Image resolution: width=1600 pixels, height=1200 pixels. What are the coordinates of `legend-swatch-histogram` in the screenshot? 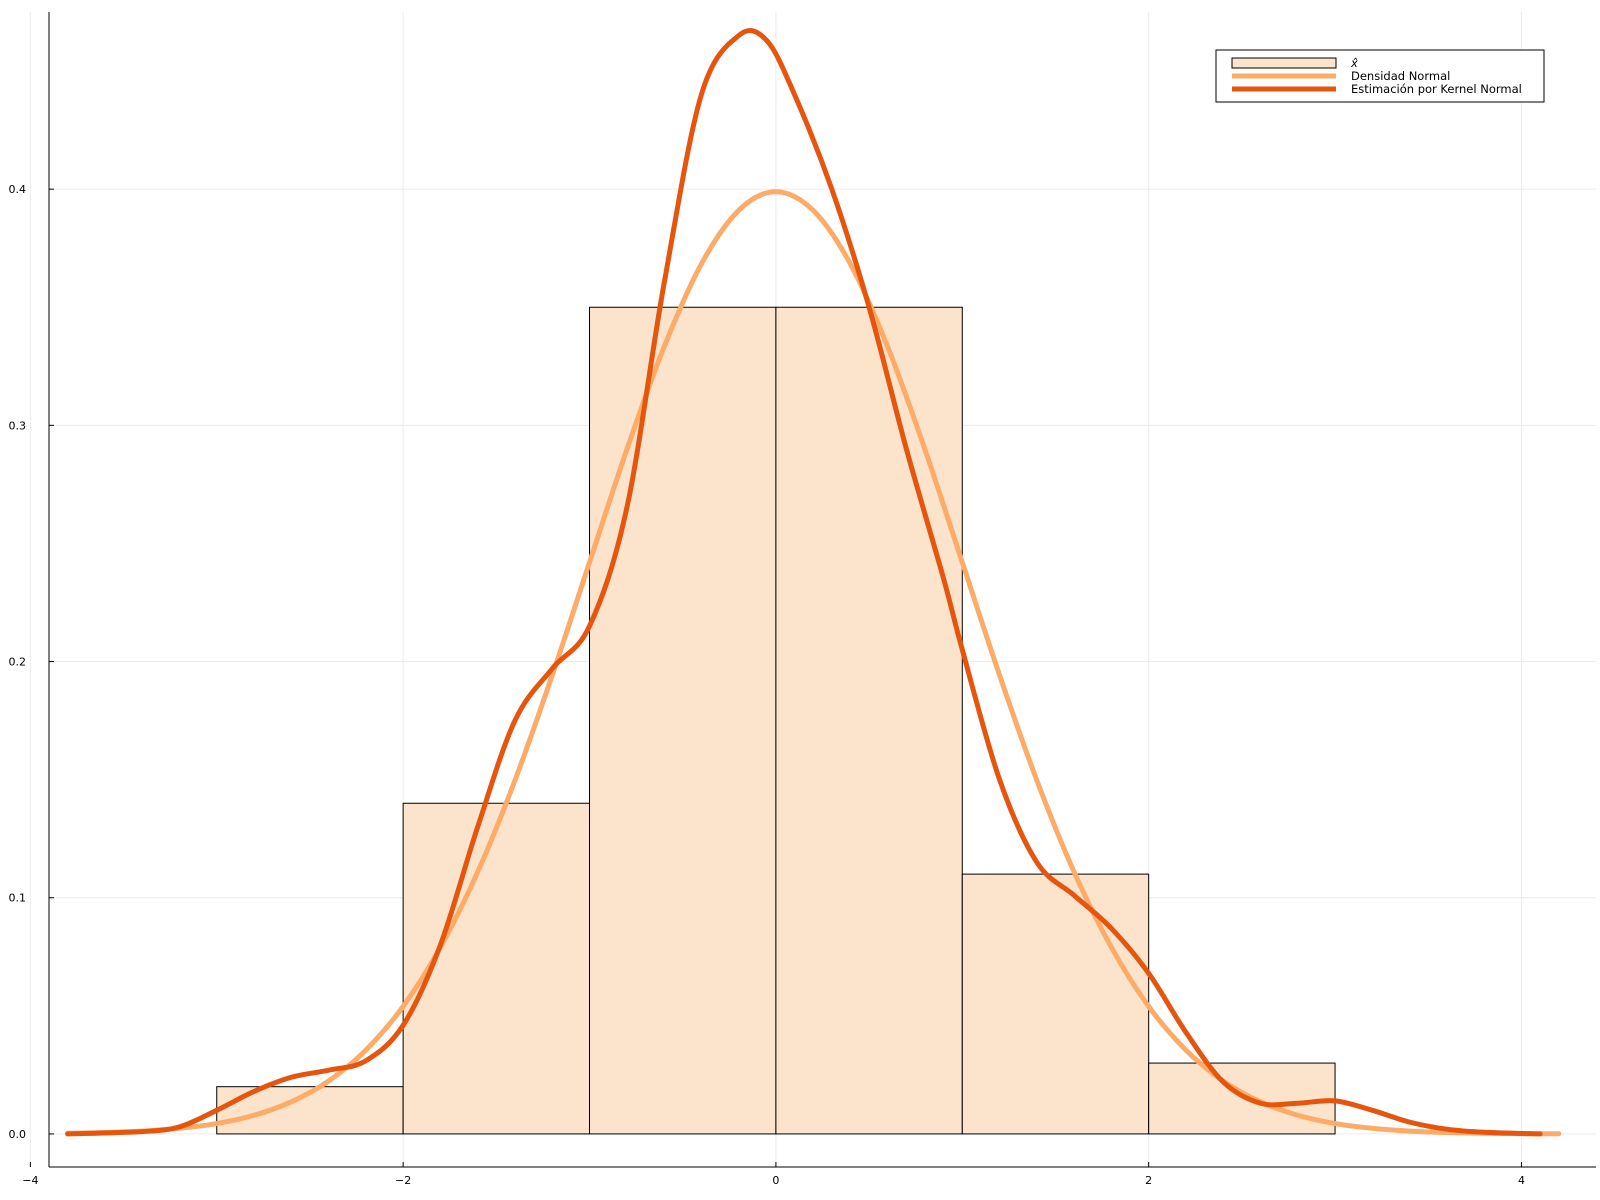 It's located at (1284, 63).